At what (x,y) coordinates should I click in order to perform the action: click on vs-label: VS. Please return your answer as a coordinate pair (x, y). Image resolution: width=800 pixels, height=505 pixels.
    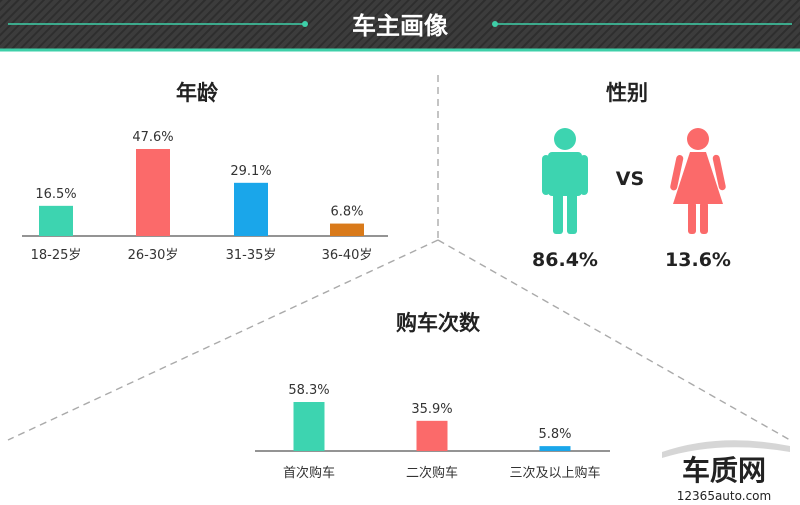
    Looking at the image, I should click on (630, 179).